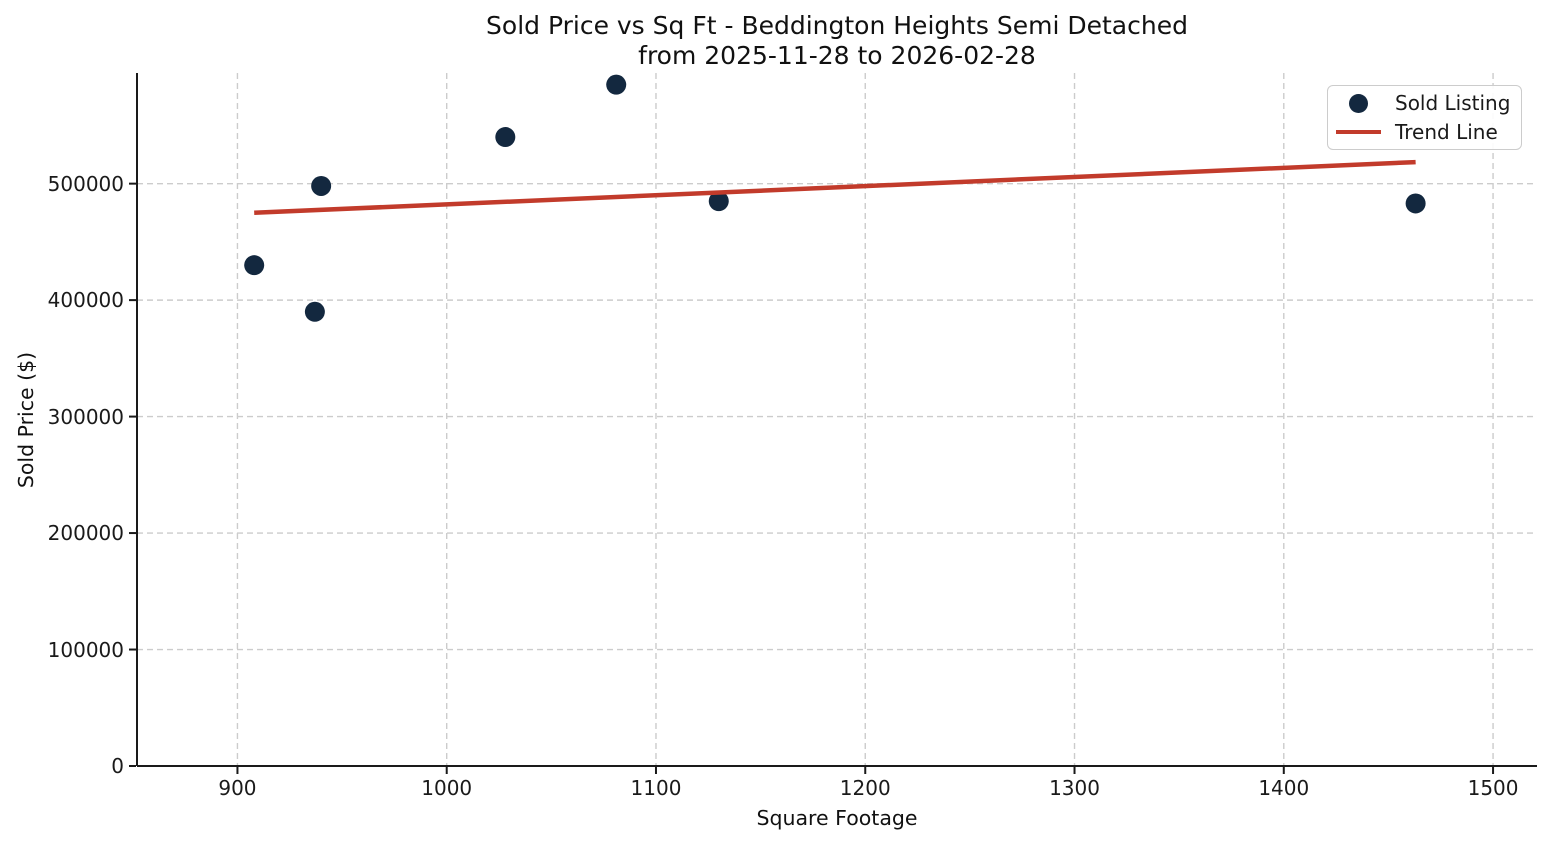 The image size is (1547, 845). What do you see at coordinates (117, 766) in the screenshot?
I see `y-tick-label: 0` at bounding box center [117, 766].